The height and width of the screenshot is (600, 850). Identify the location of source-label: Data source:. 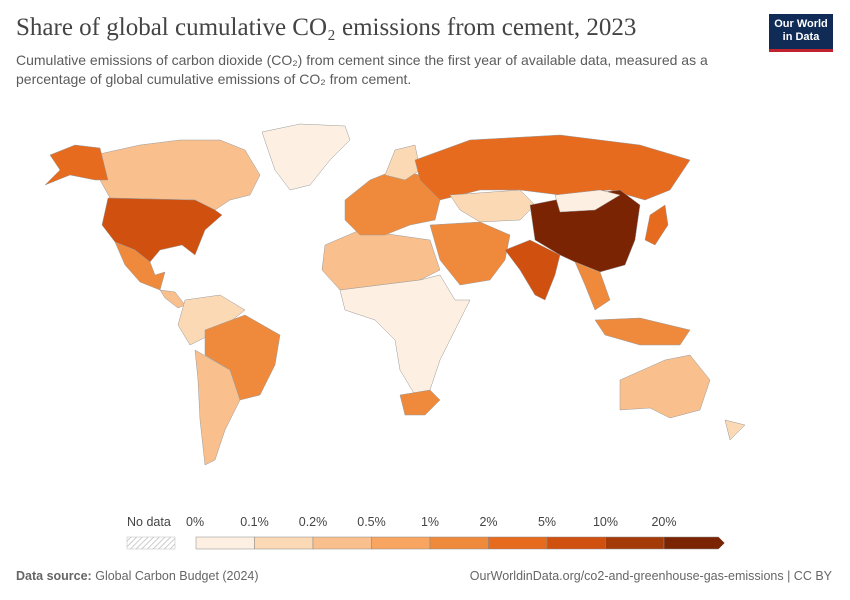
(54, 576).